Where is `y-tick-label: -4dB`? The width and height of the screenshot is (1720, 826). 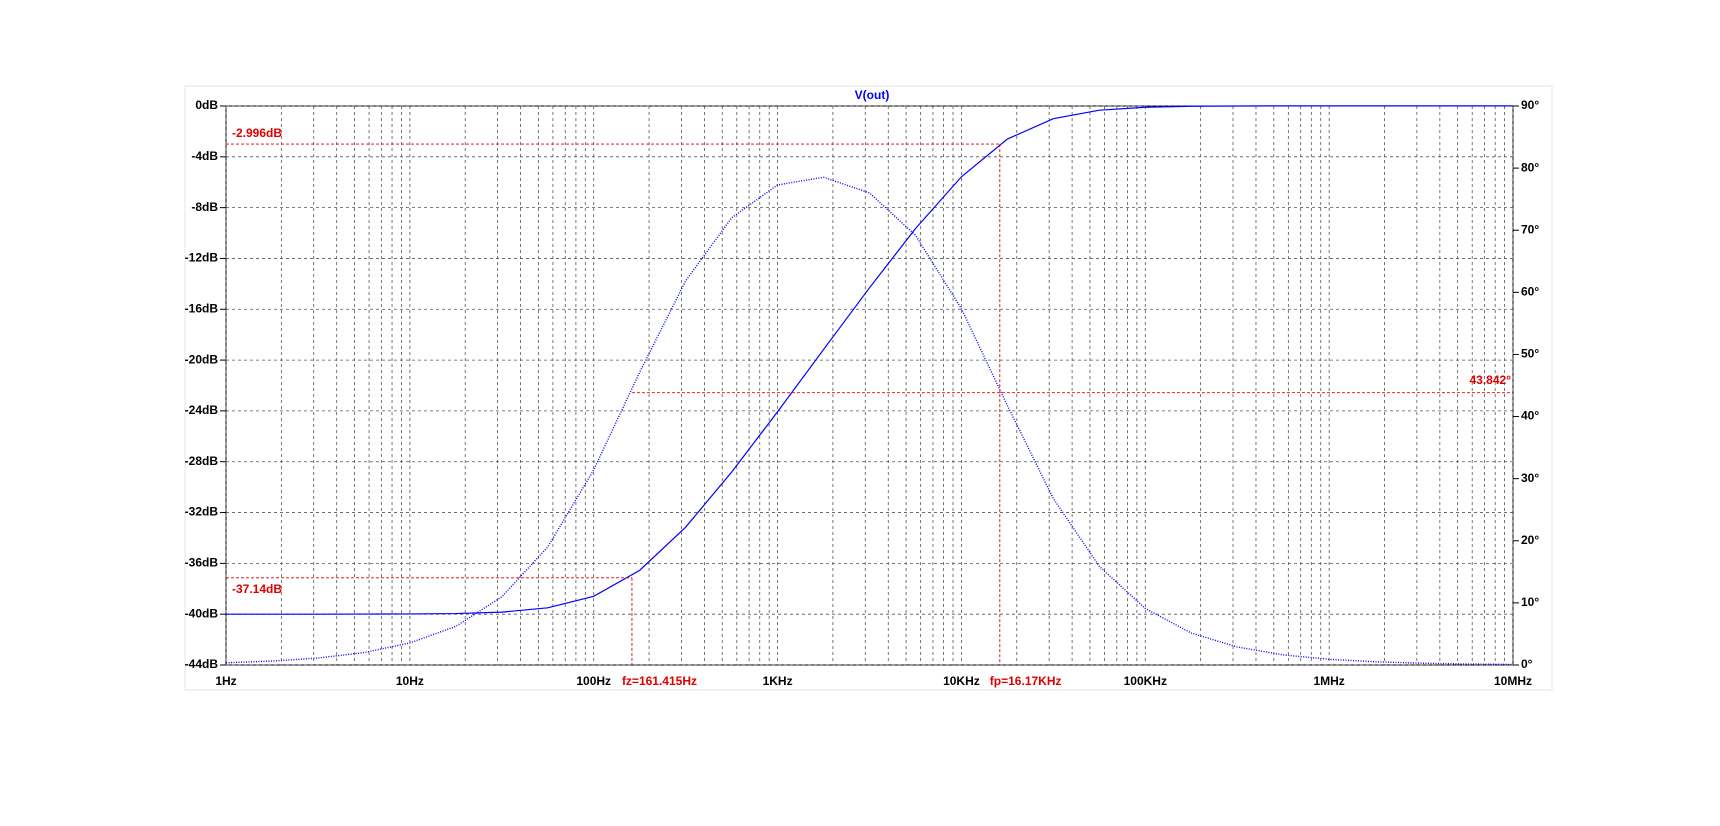
y-tick-label: -4dB is located at coordinates (204, 156).